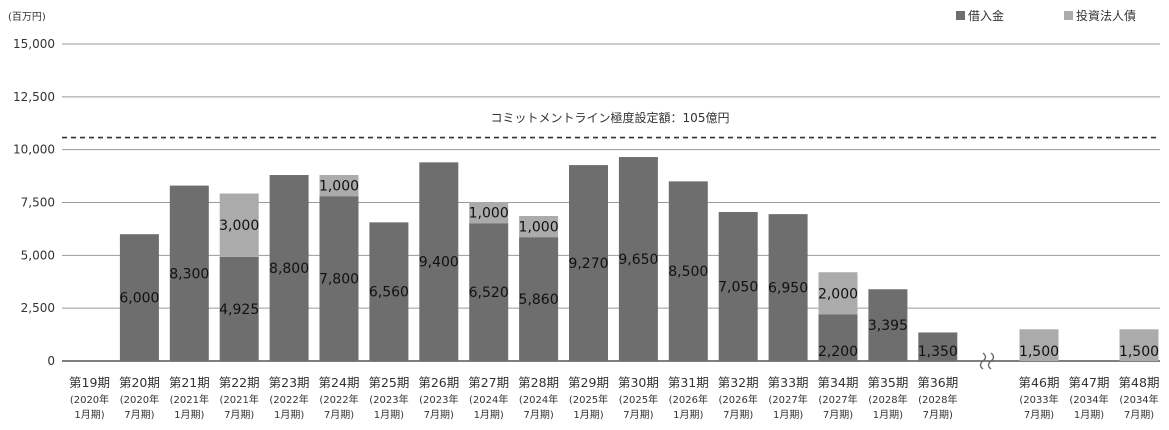 The height and width of the screenshot is (430, 1169). I want to click on data-label-borrowings: 8,300, so click(189, 274).